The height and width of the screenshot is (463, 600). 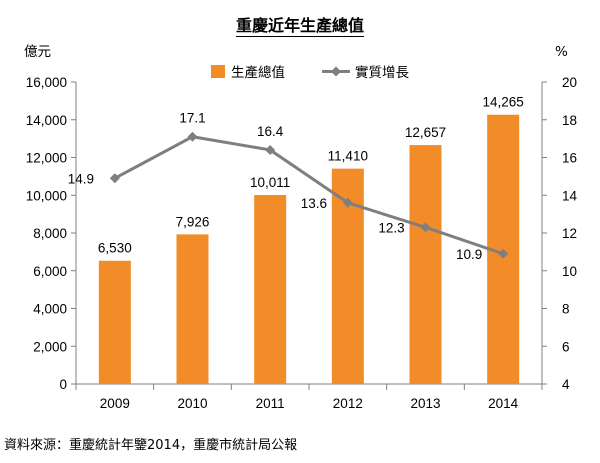 What do you see at coordinates (348, 403) in the screenshot?
I see `x-axis-tick-label: 2012` at bounding box center [348, 403].